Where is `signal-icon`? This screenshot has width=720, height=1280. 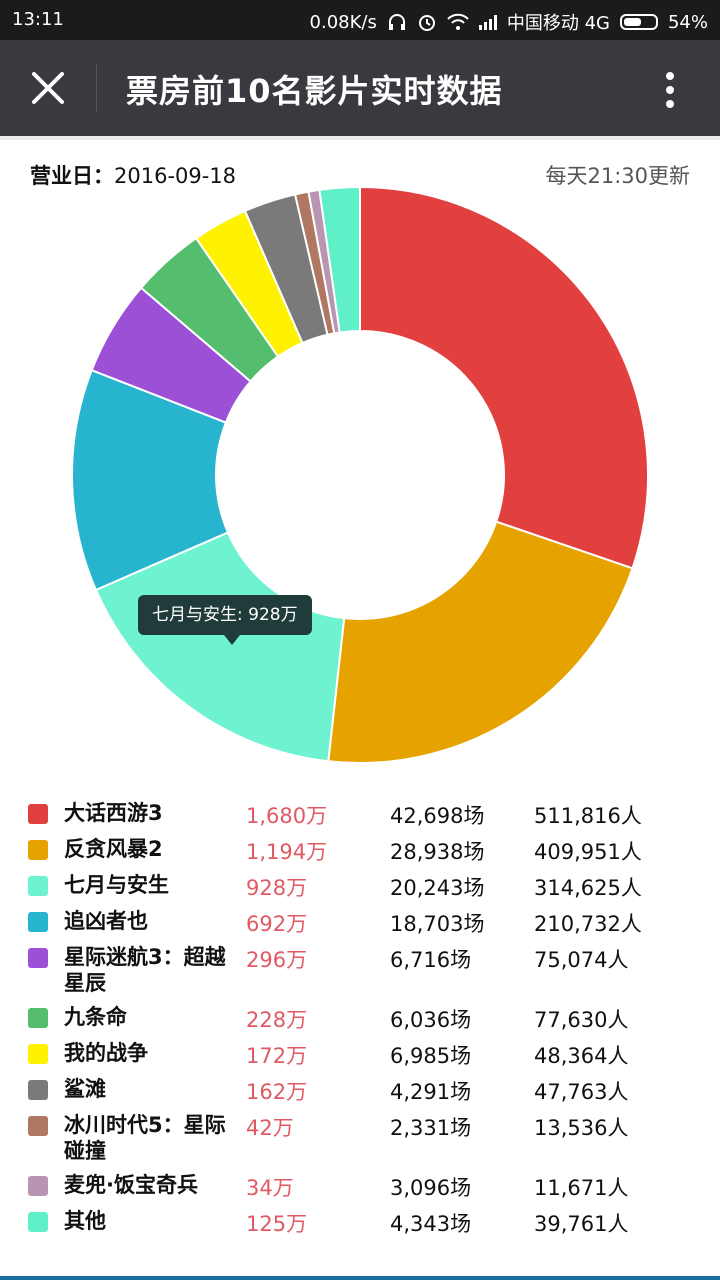 signal-icon is located at coordinates (487, 22).